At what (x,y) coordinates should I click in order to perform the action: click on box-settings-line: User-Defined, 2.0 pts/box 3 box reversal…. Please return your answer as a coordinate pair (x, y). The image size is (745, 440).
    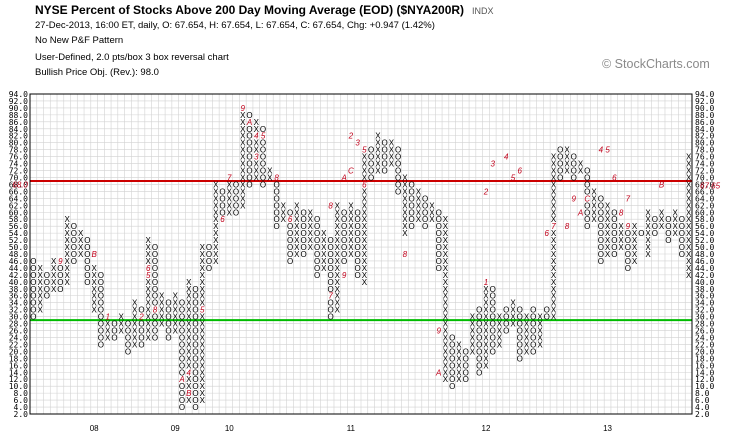
    Looking at the image, I should click on (132, 57).